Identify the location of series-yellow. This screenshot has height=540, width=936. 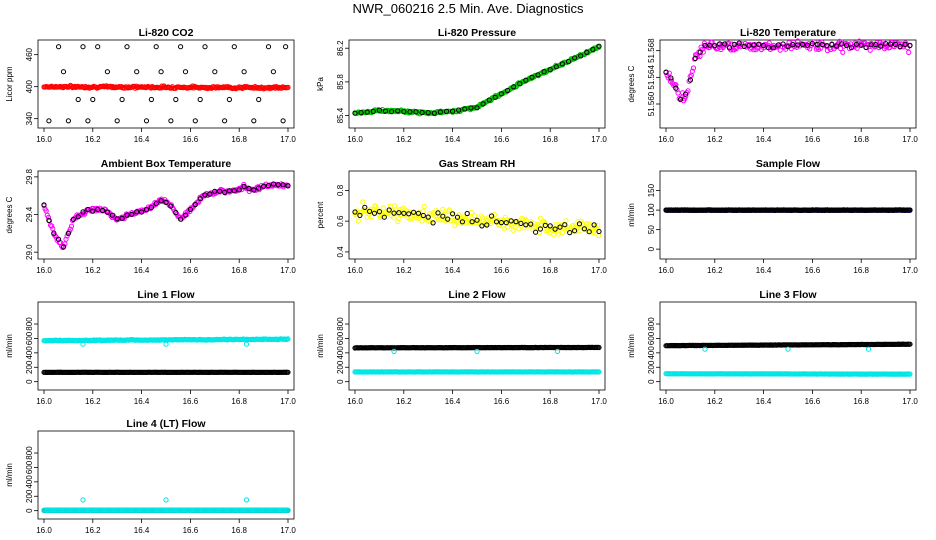
(477, 219).